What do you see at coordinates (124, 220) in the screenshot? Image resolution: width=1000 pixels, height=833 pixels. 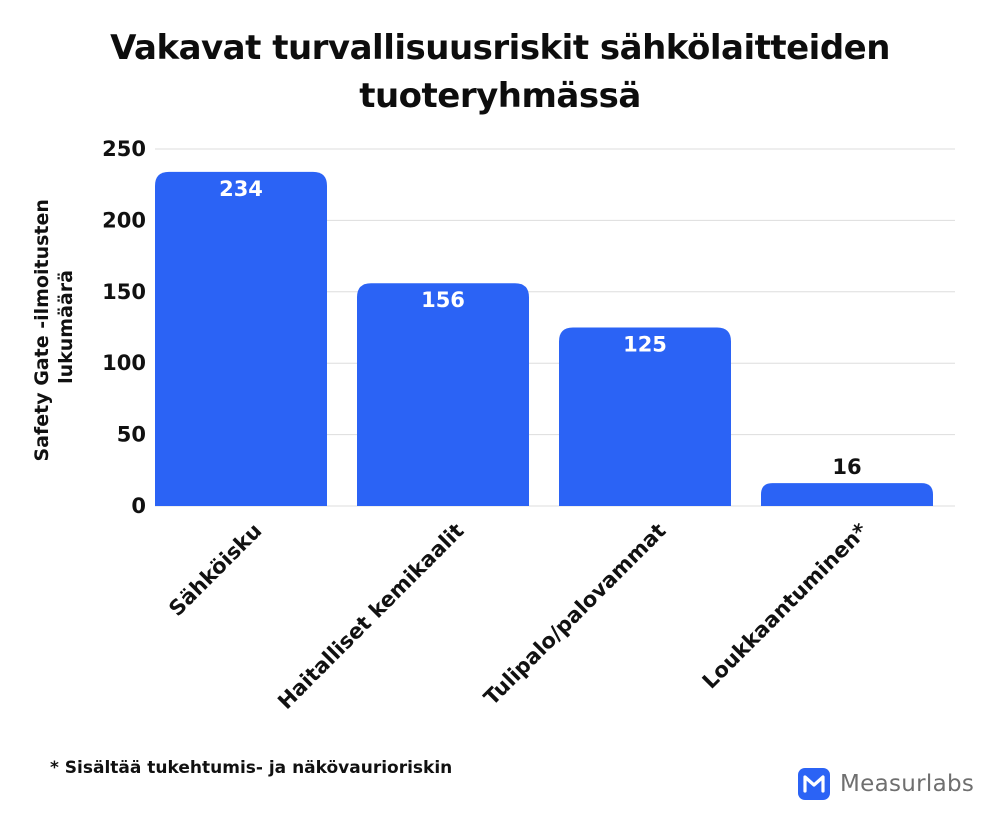 I see `y-tick-label: 200` at bounding box center [124, 220].